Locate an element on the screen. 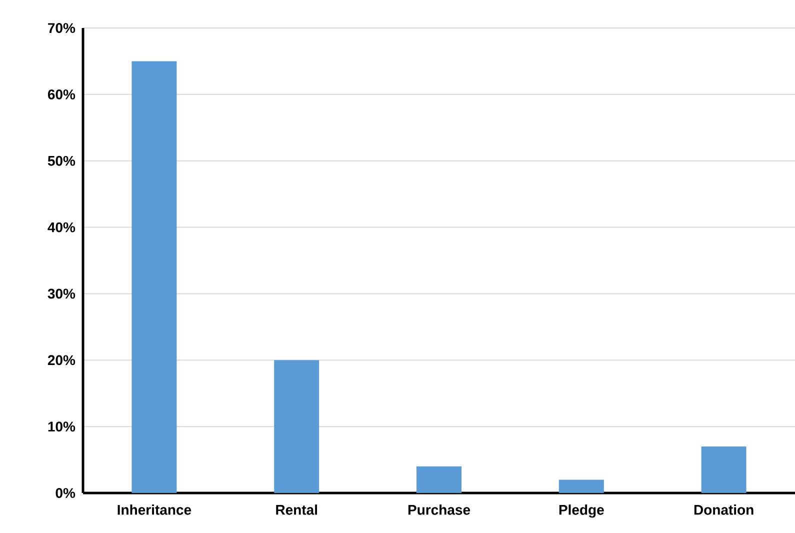 This screenshot has height=533, width=795. y-tick-label: 0% is located at coordinates (66, 493).